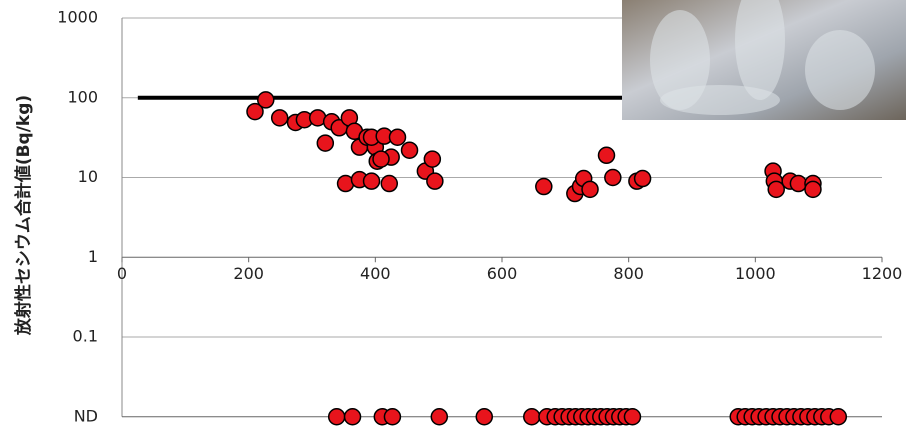  I want to click on x-tick-label: 400, so click(375, 273).